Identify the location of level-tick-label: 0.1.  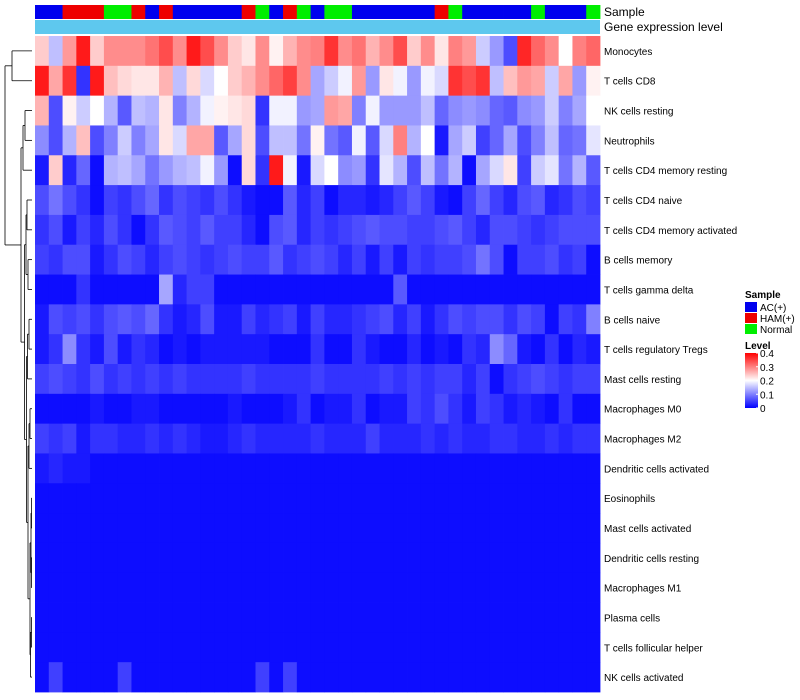
(767, 395).